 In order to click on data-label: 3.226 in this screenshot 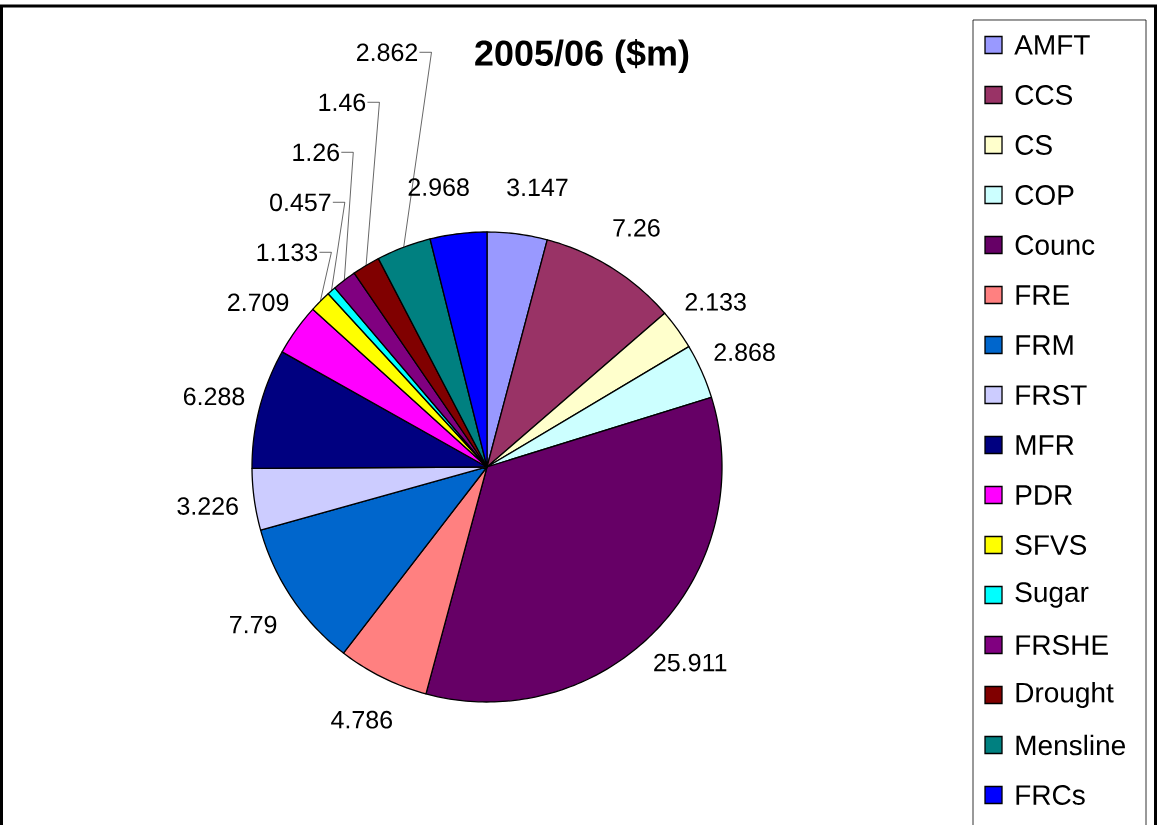, I will do `click(207, 506)`.